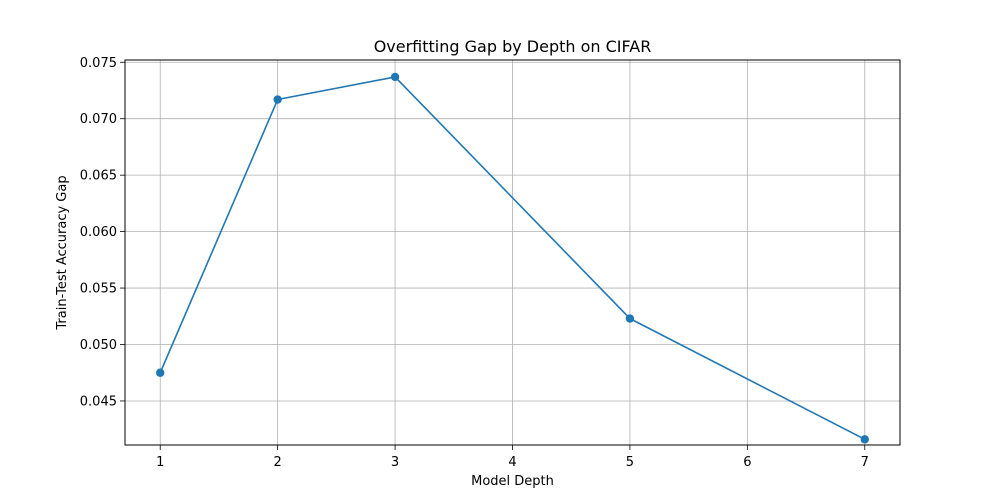 This screenshot has width=1000, height=500. What do you see at coordinates (98, 345) in the screenshot?
I see `y-tick-label: 0.050` at bounding box center [98, 345].